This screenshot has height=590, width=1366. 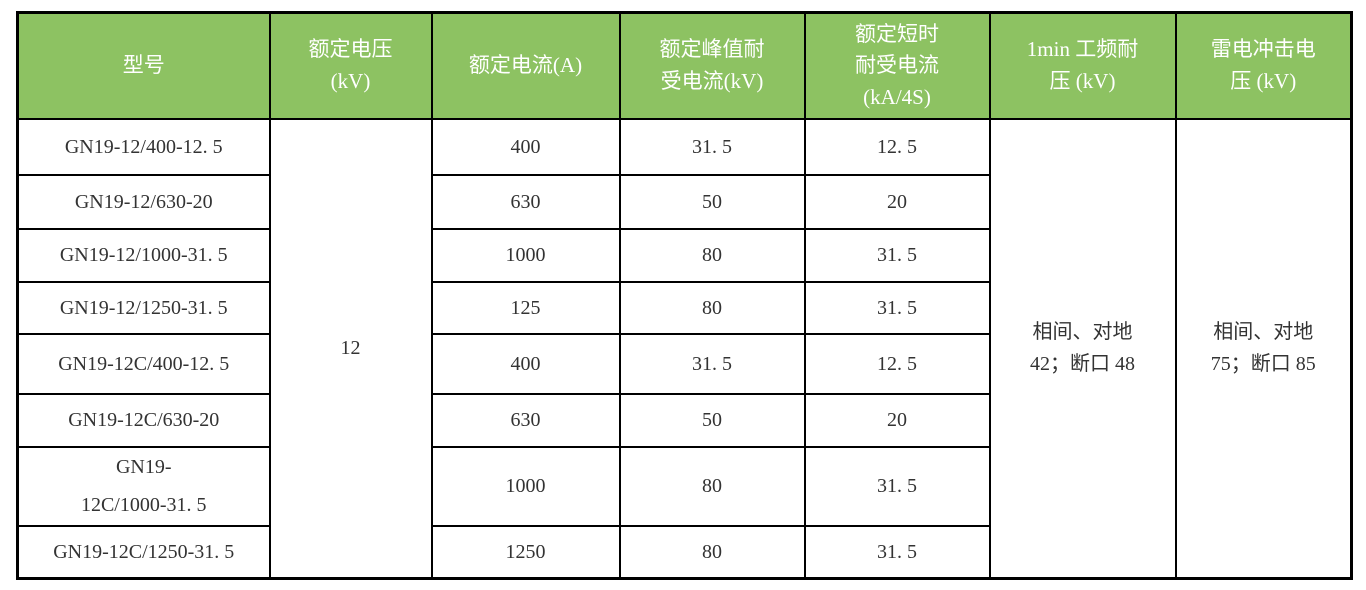 What do you see at coordinates (1263, 348) in the screenshot?
I see `lightning-impulse-cell: 相间、对地 75；断口 85` at bounding box center [1263, 348].